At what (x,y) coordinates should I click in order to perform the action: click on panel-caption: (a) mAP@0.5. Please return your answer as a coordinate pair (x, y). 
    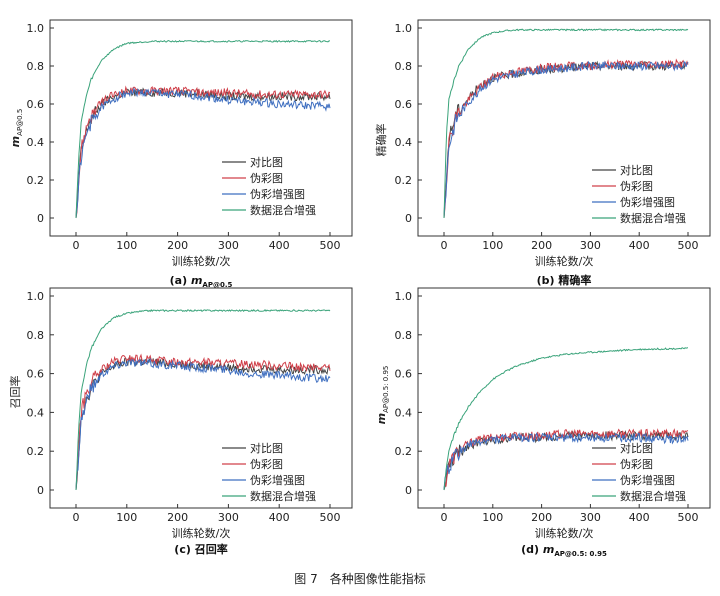
    Looking at the image, I should click on (201, 281).